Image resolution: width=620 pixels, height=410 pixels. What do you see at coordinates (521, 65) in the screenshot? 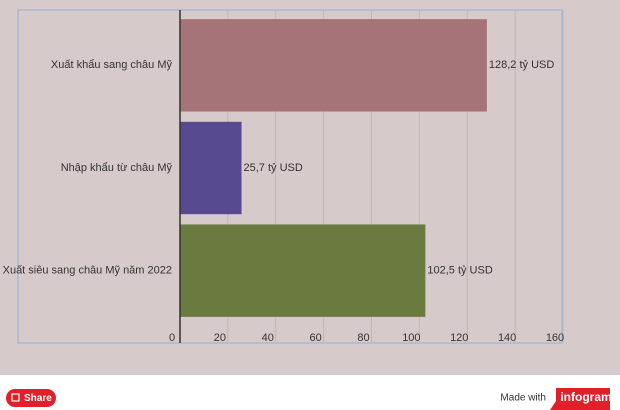
I see `value-label: 128,2 tỷ USD` at bounding box center [521, 65].